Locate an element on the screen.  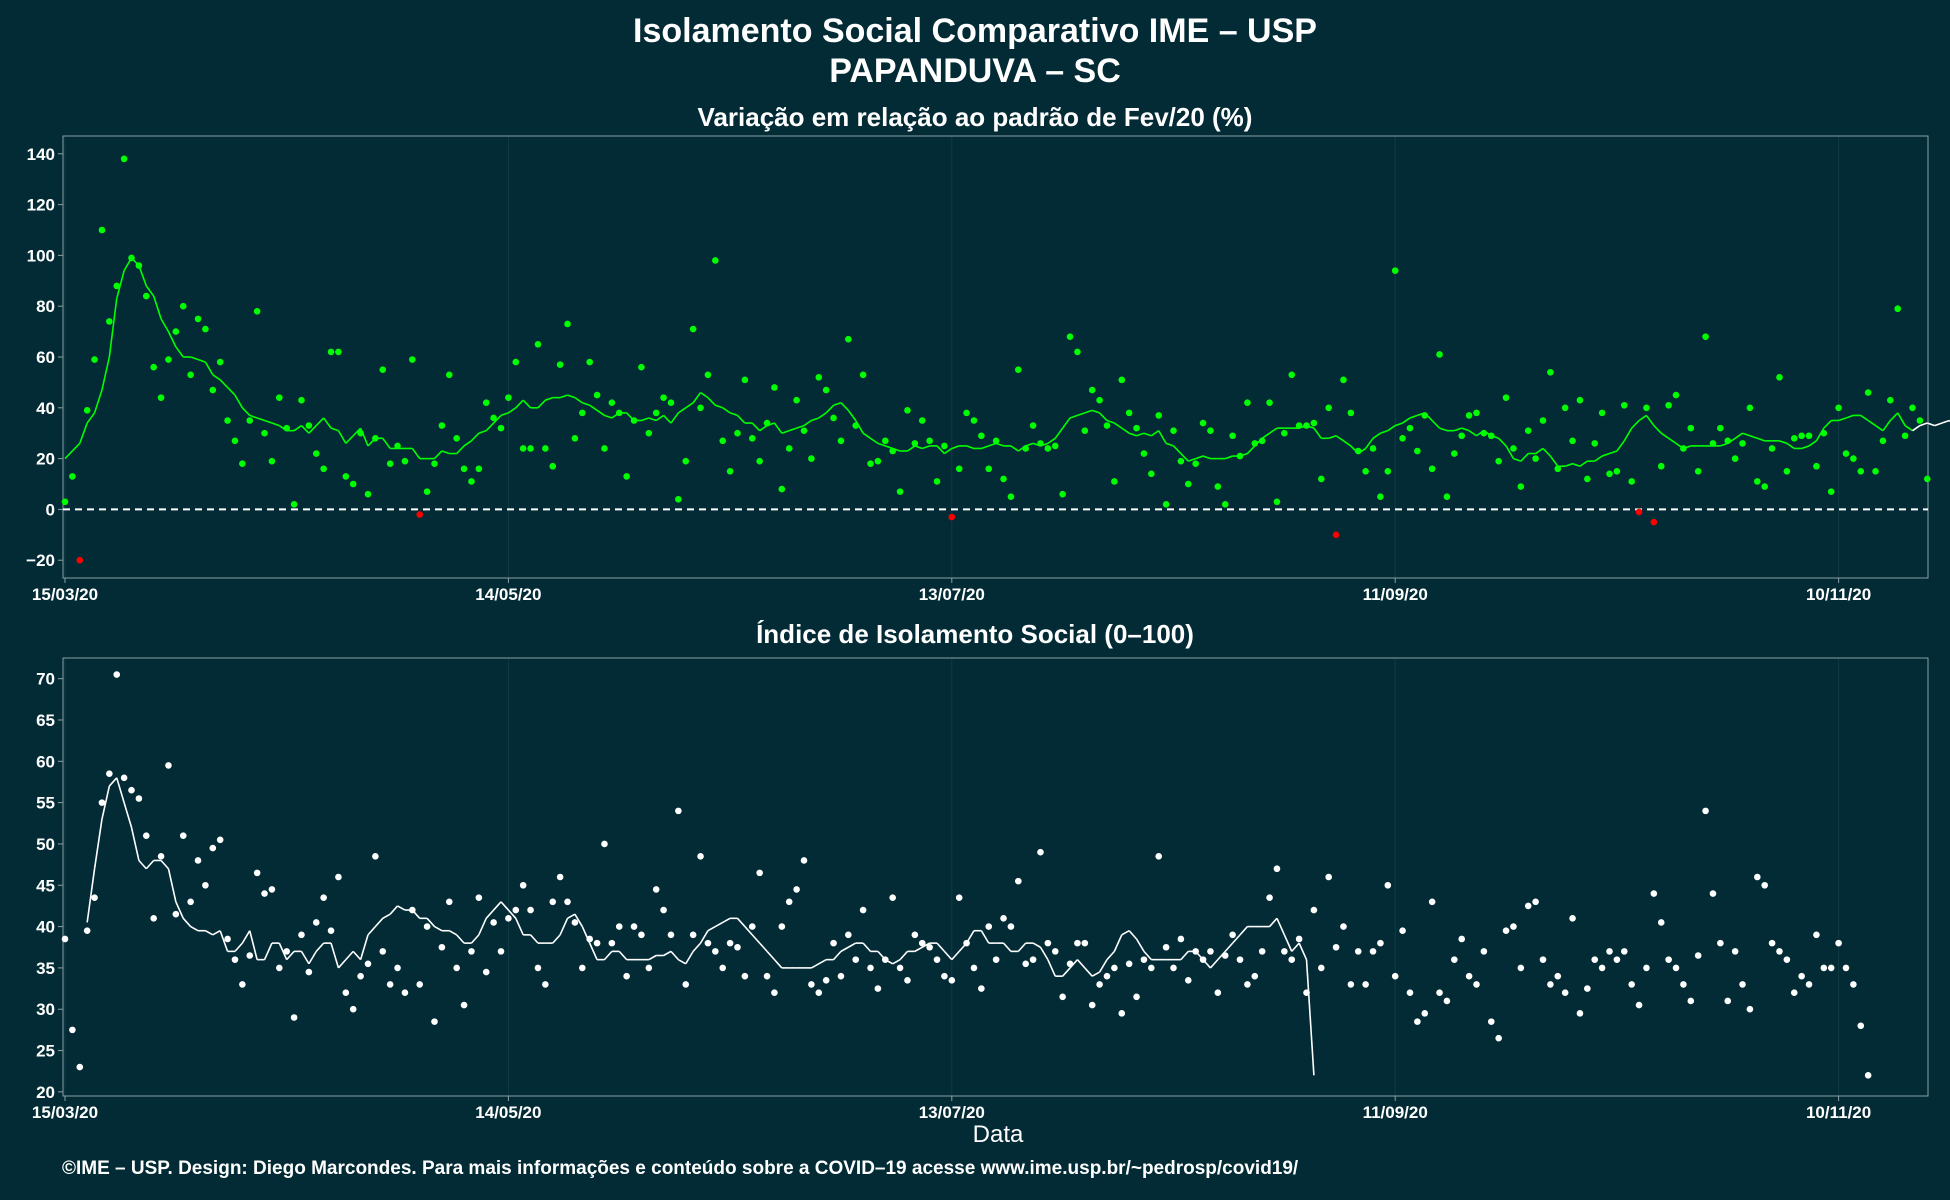
x-axis-title: Data is located at coordinates (998, 1134).